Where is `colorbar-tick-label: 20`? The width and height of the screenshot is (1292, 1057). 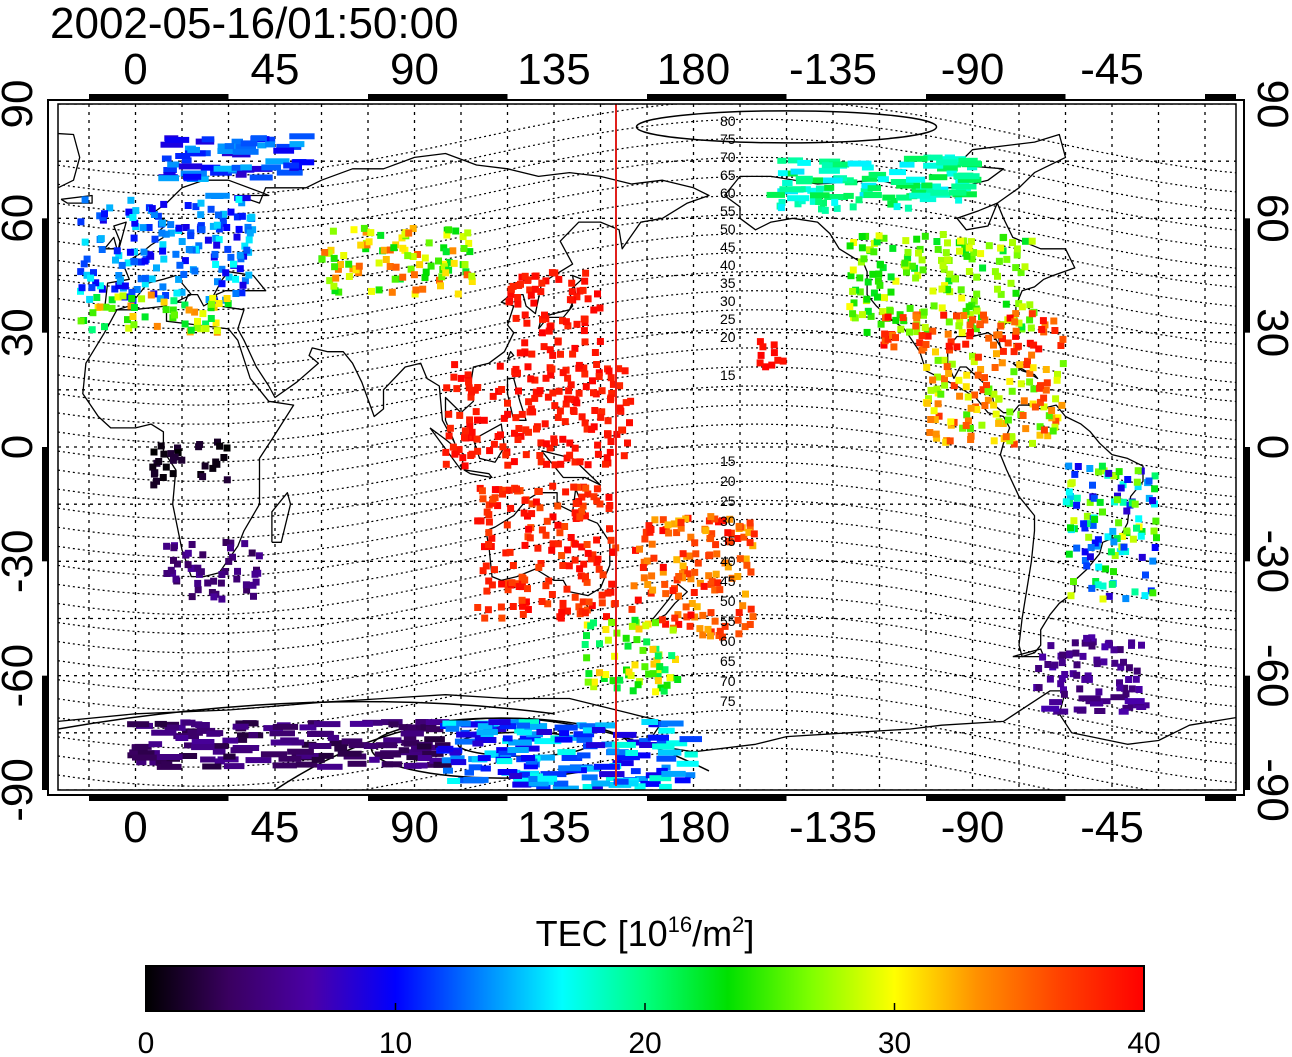 colorbar-tick-label: 20 is located at coordinates (644, 1042).